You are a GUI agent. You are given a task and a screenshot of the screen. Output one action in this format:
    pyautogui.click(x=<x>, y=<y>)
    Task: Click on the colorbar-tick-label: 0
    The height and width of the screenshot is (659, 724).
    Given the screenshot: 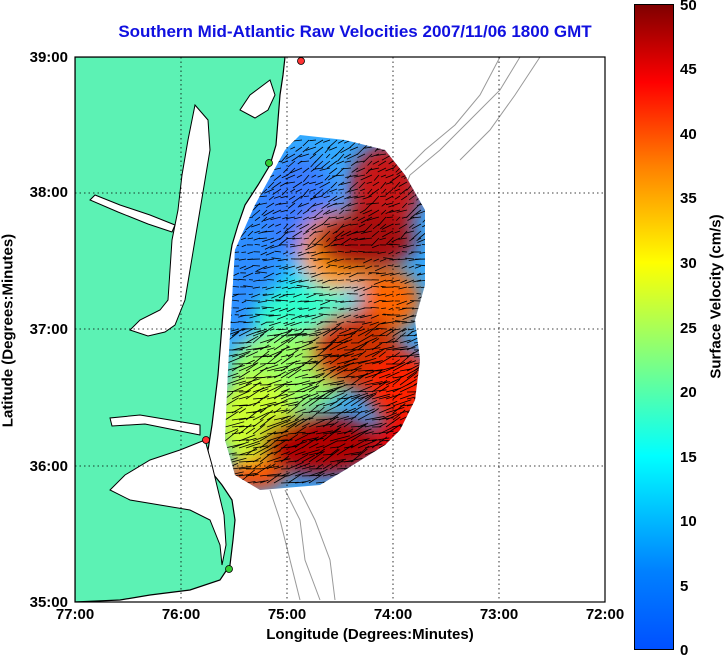 What is the action you would take?
    pyautogui.click(x=684, y=650)
    